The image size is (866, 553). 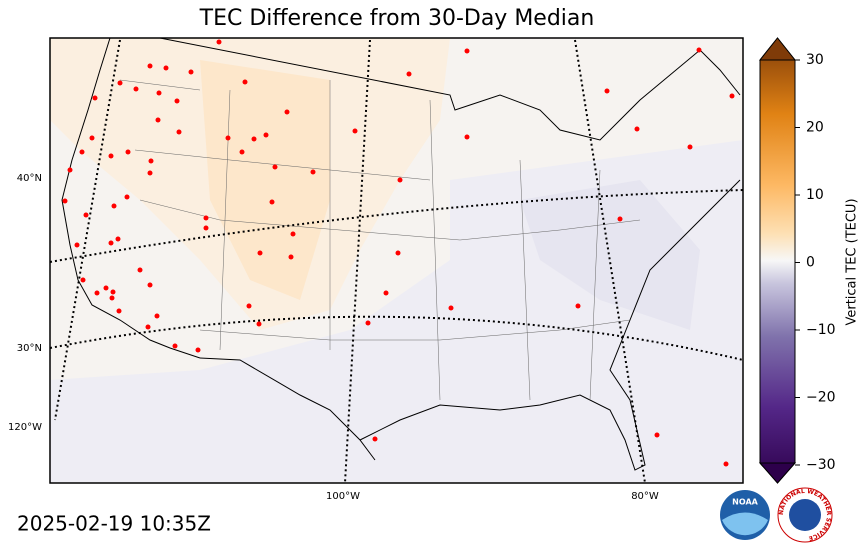 I want to click on colorbar-tick-label: 10, so click(x=815, y=195).